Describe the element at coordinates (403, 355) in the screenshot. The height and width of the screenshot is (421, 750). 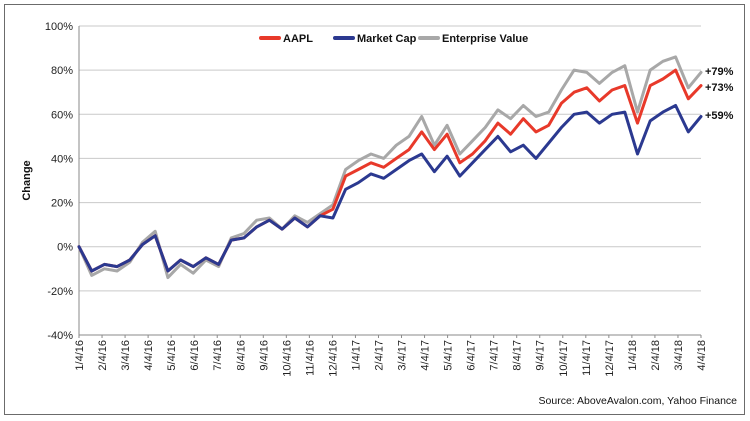
I see `x-tick-label: 3/4/17` at that location.